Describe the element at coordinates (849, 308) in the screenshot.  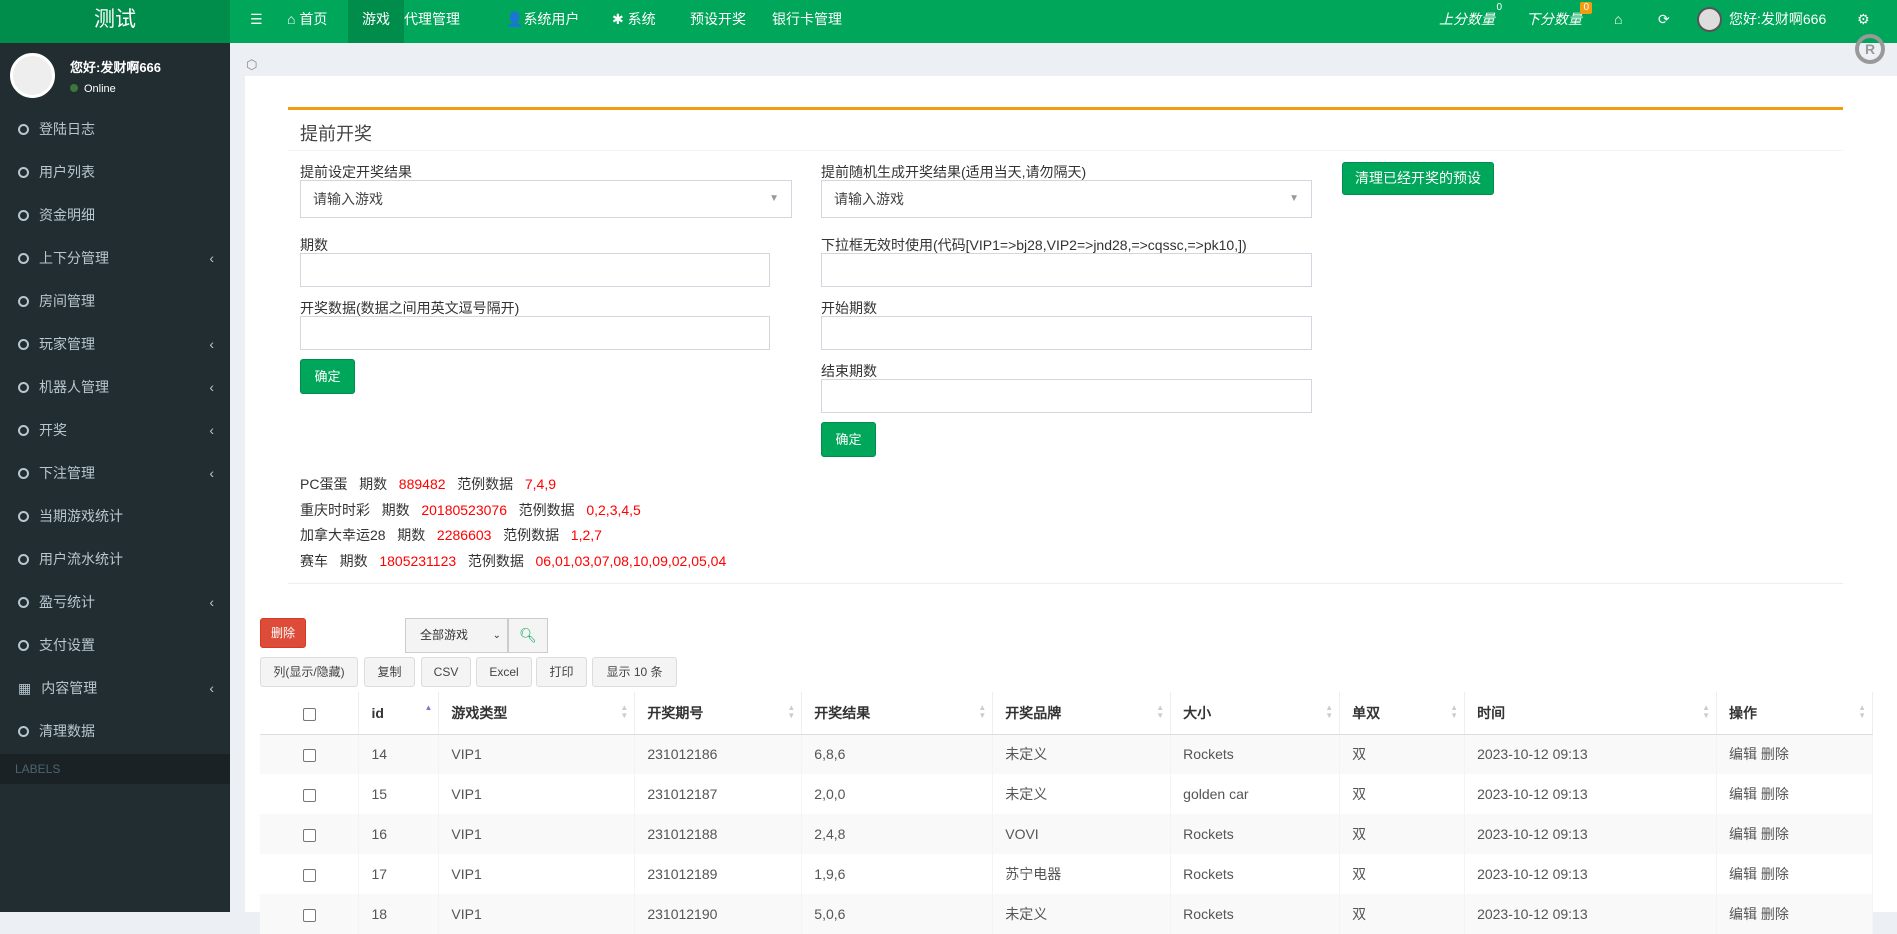
I see `start-period-label: 开始期数` at that location.